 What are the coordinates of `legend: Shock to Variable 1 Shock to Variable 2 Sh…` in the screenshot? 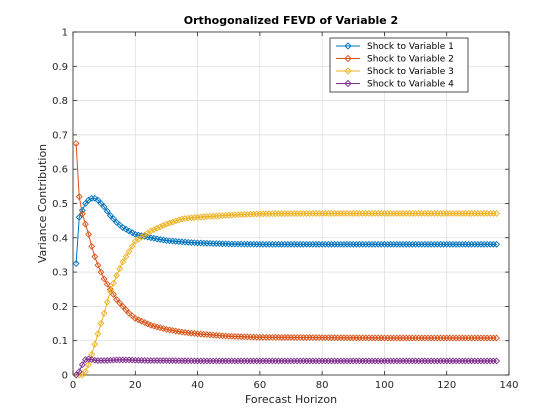 It's located at (399, 65).